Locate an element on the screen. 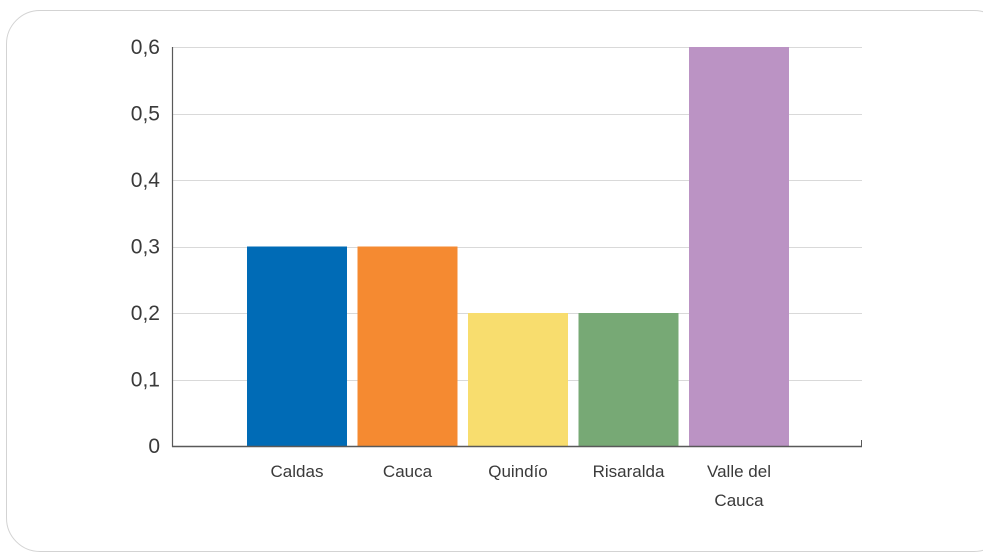 This screenshot has width=983, height=552. x-tick-label: Quindío is located at coordinates (518, 471).